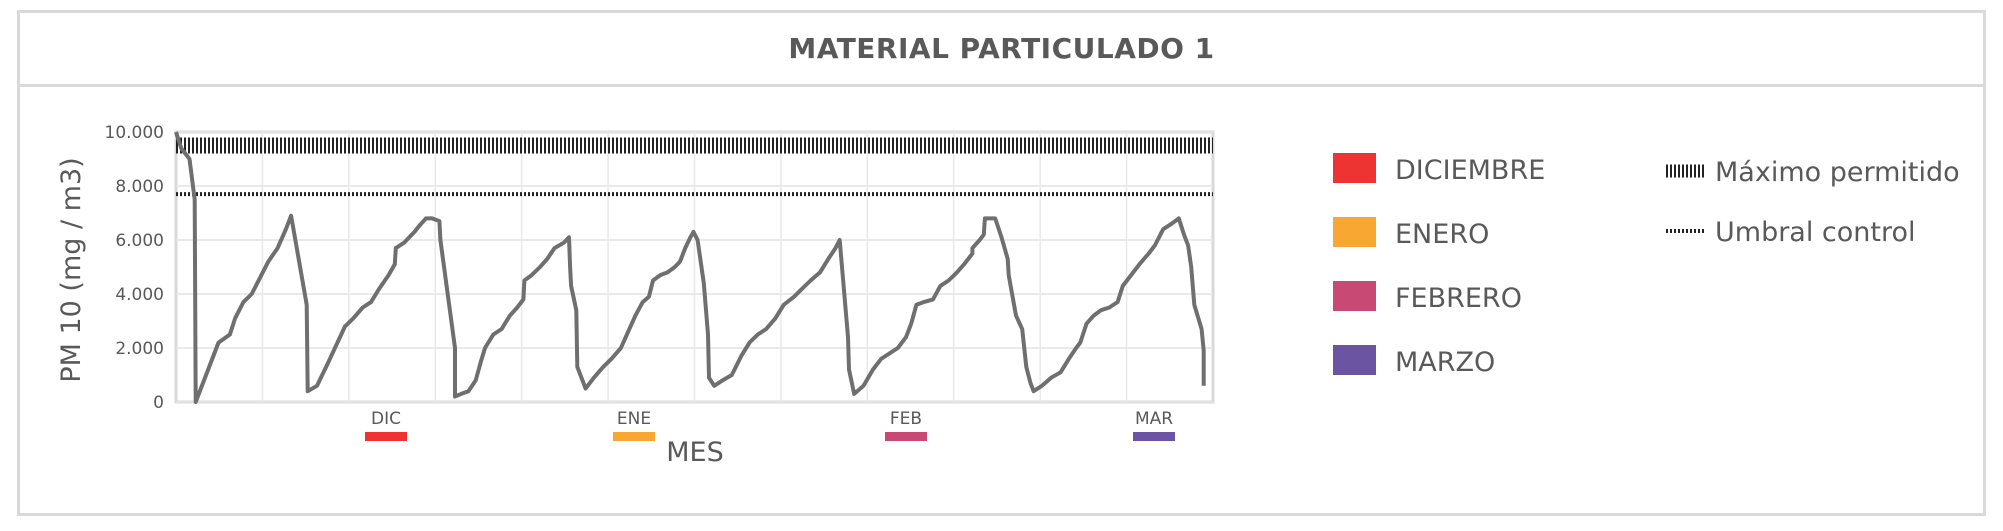 This screenshot has width=2003, height=531. What do you see at coordinates (1154, 419) in the screenshot?
I see `month-label-mar: MAR` at bounding box center [1154, 419].